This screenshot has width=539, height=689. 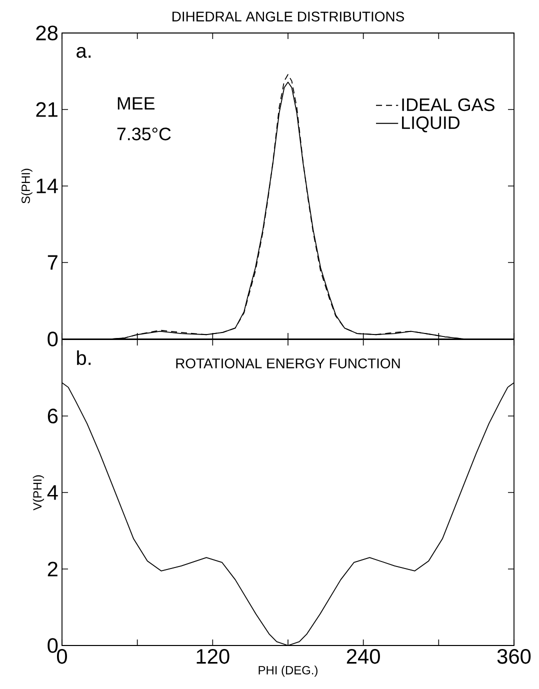 I want to click on x-tick-label: 240, so click(x=363, y=656).